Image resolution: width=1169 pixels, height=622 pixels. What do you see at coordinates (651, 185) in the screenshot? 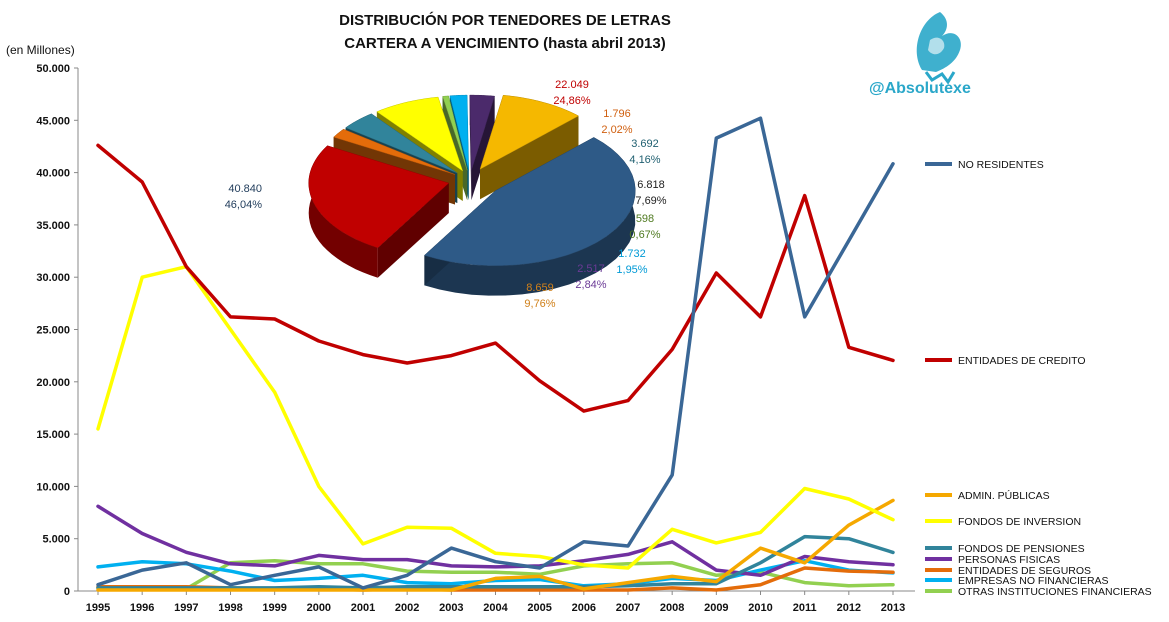
I see `pie-value-label: 6.818` at bounding box center [651, 185].